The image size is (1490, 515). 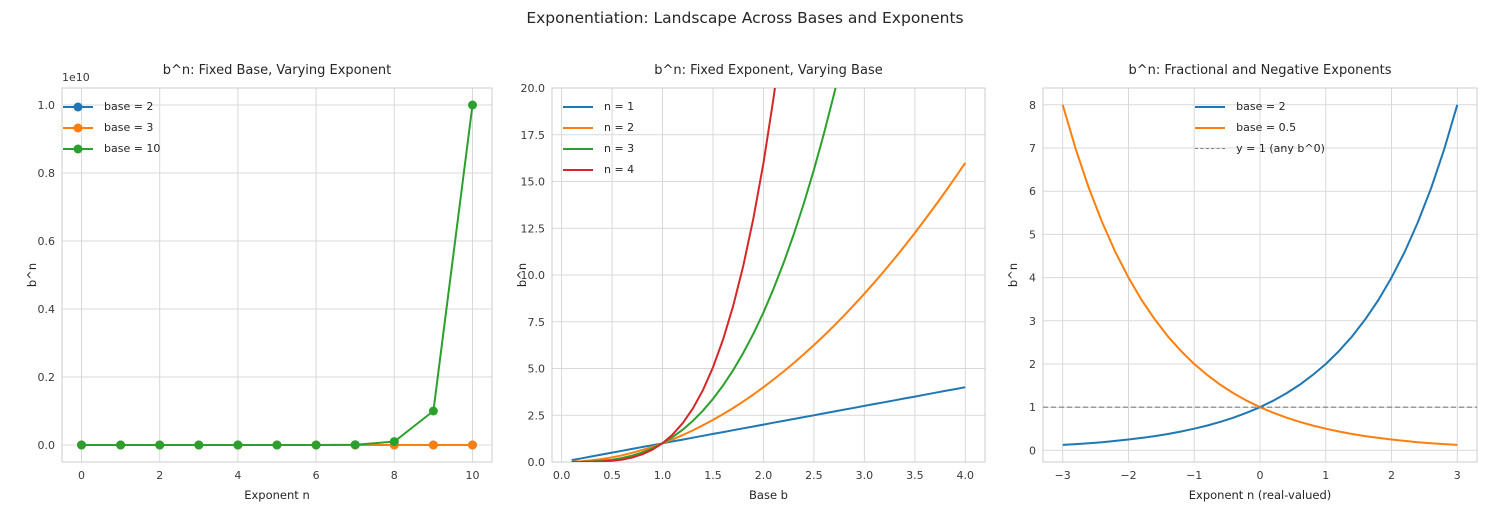 I want to click on x-tick-label: 3, so click(x=1457, y=475).